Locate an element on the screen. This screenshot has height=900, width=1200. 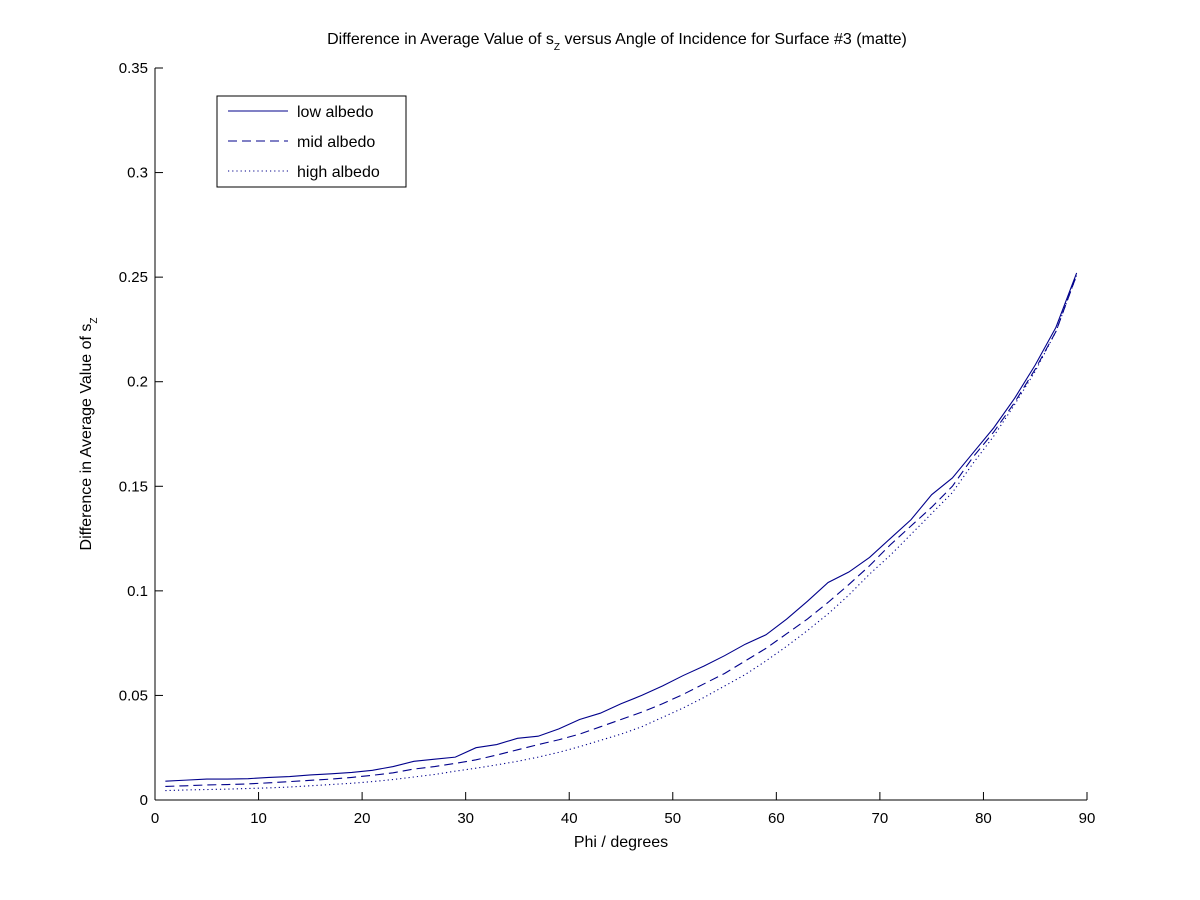
x-tick-label: 30 is located at coordinates (465, 818).